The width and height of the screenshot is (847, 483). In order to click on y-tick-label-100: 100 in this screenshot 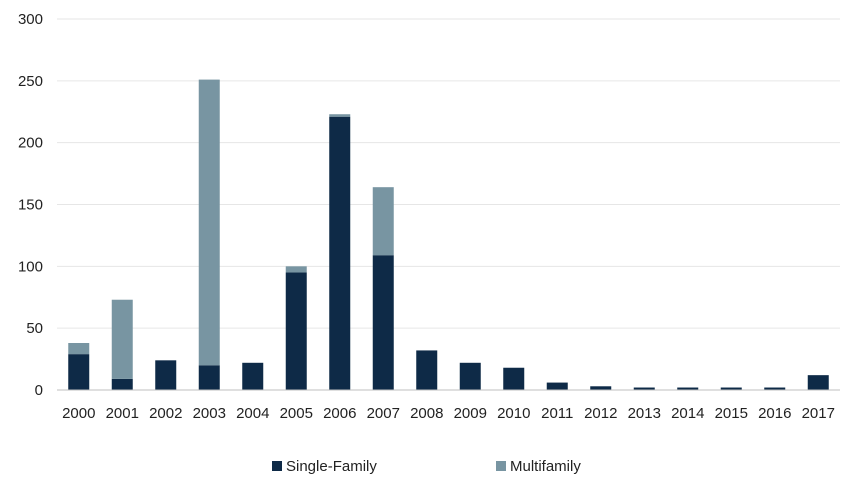, I will do `click(30, 266)`.